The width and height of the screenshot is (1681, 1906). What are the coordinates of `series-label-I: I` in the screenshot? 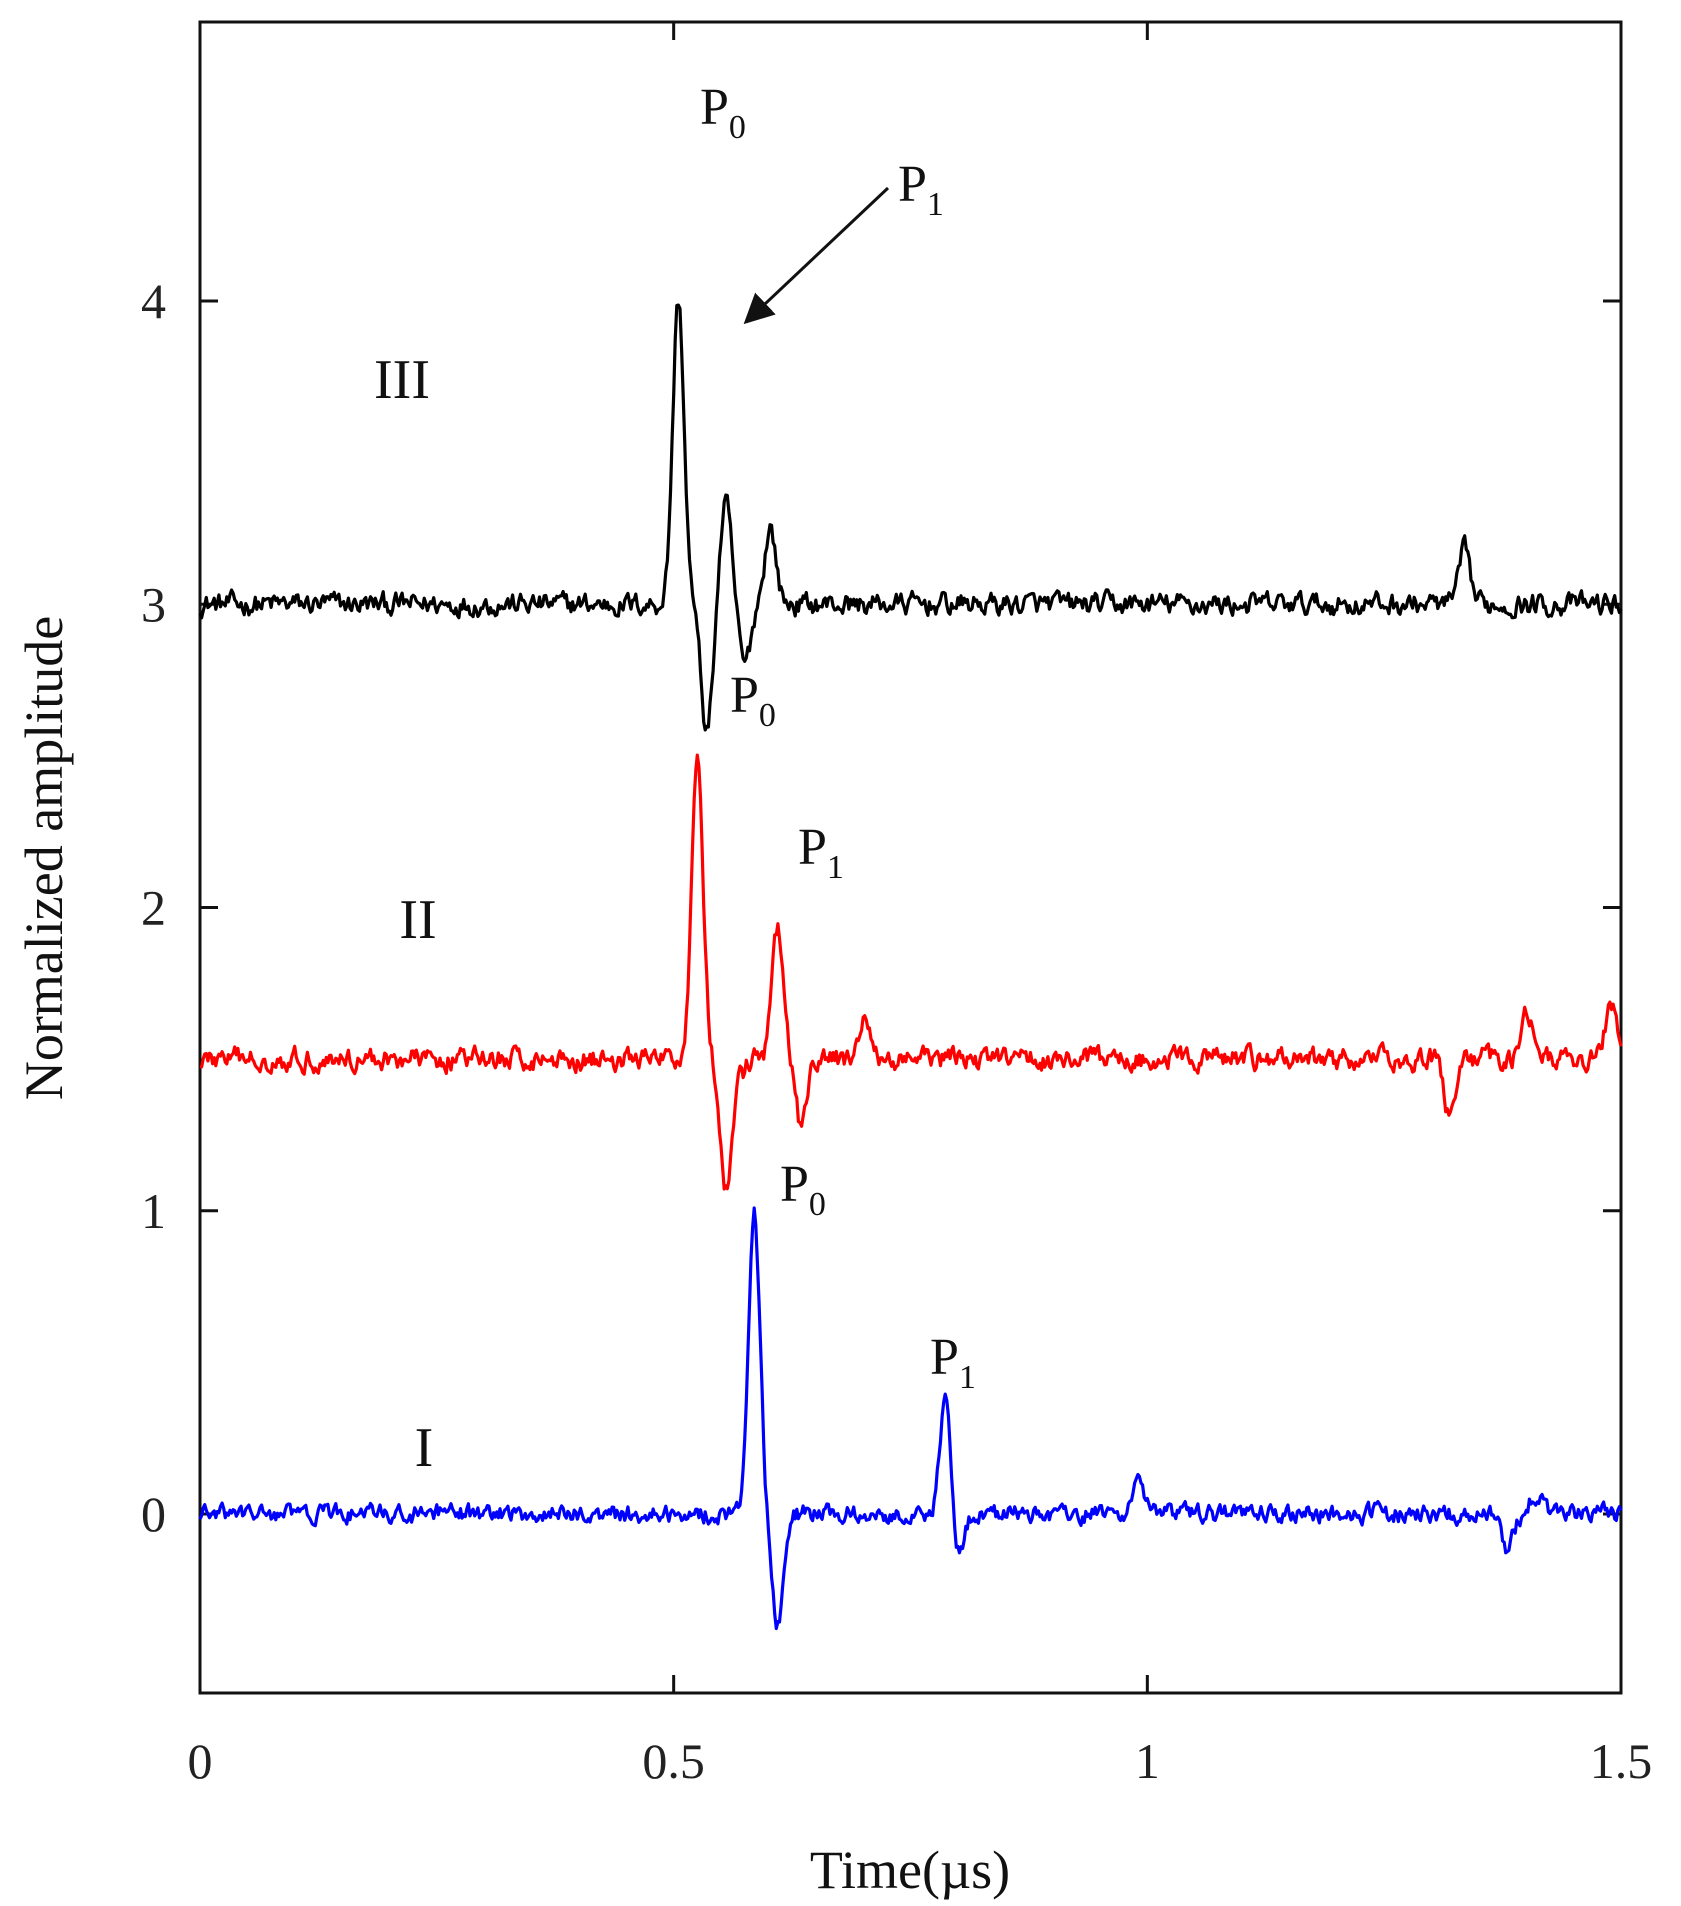 It's located at (424, 1448).